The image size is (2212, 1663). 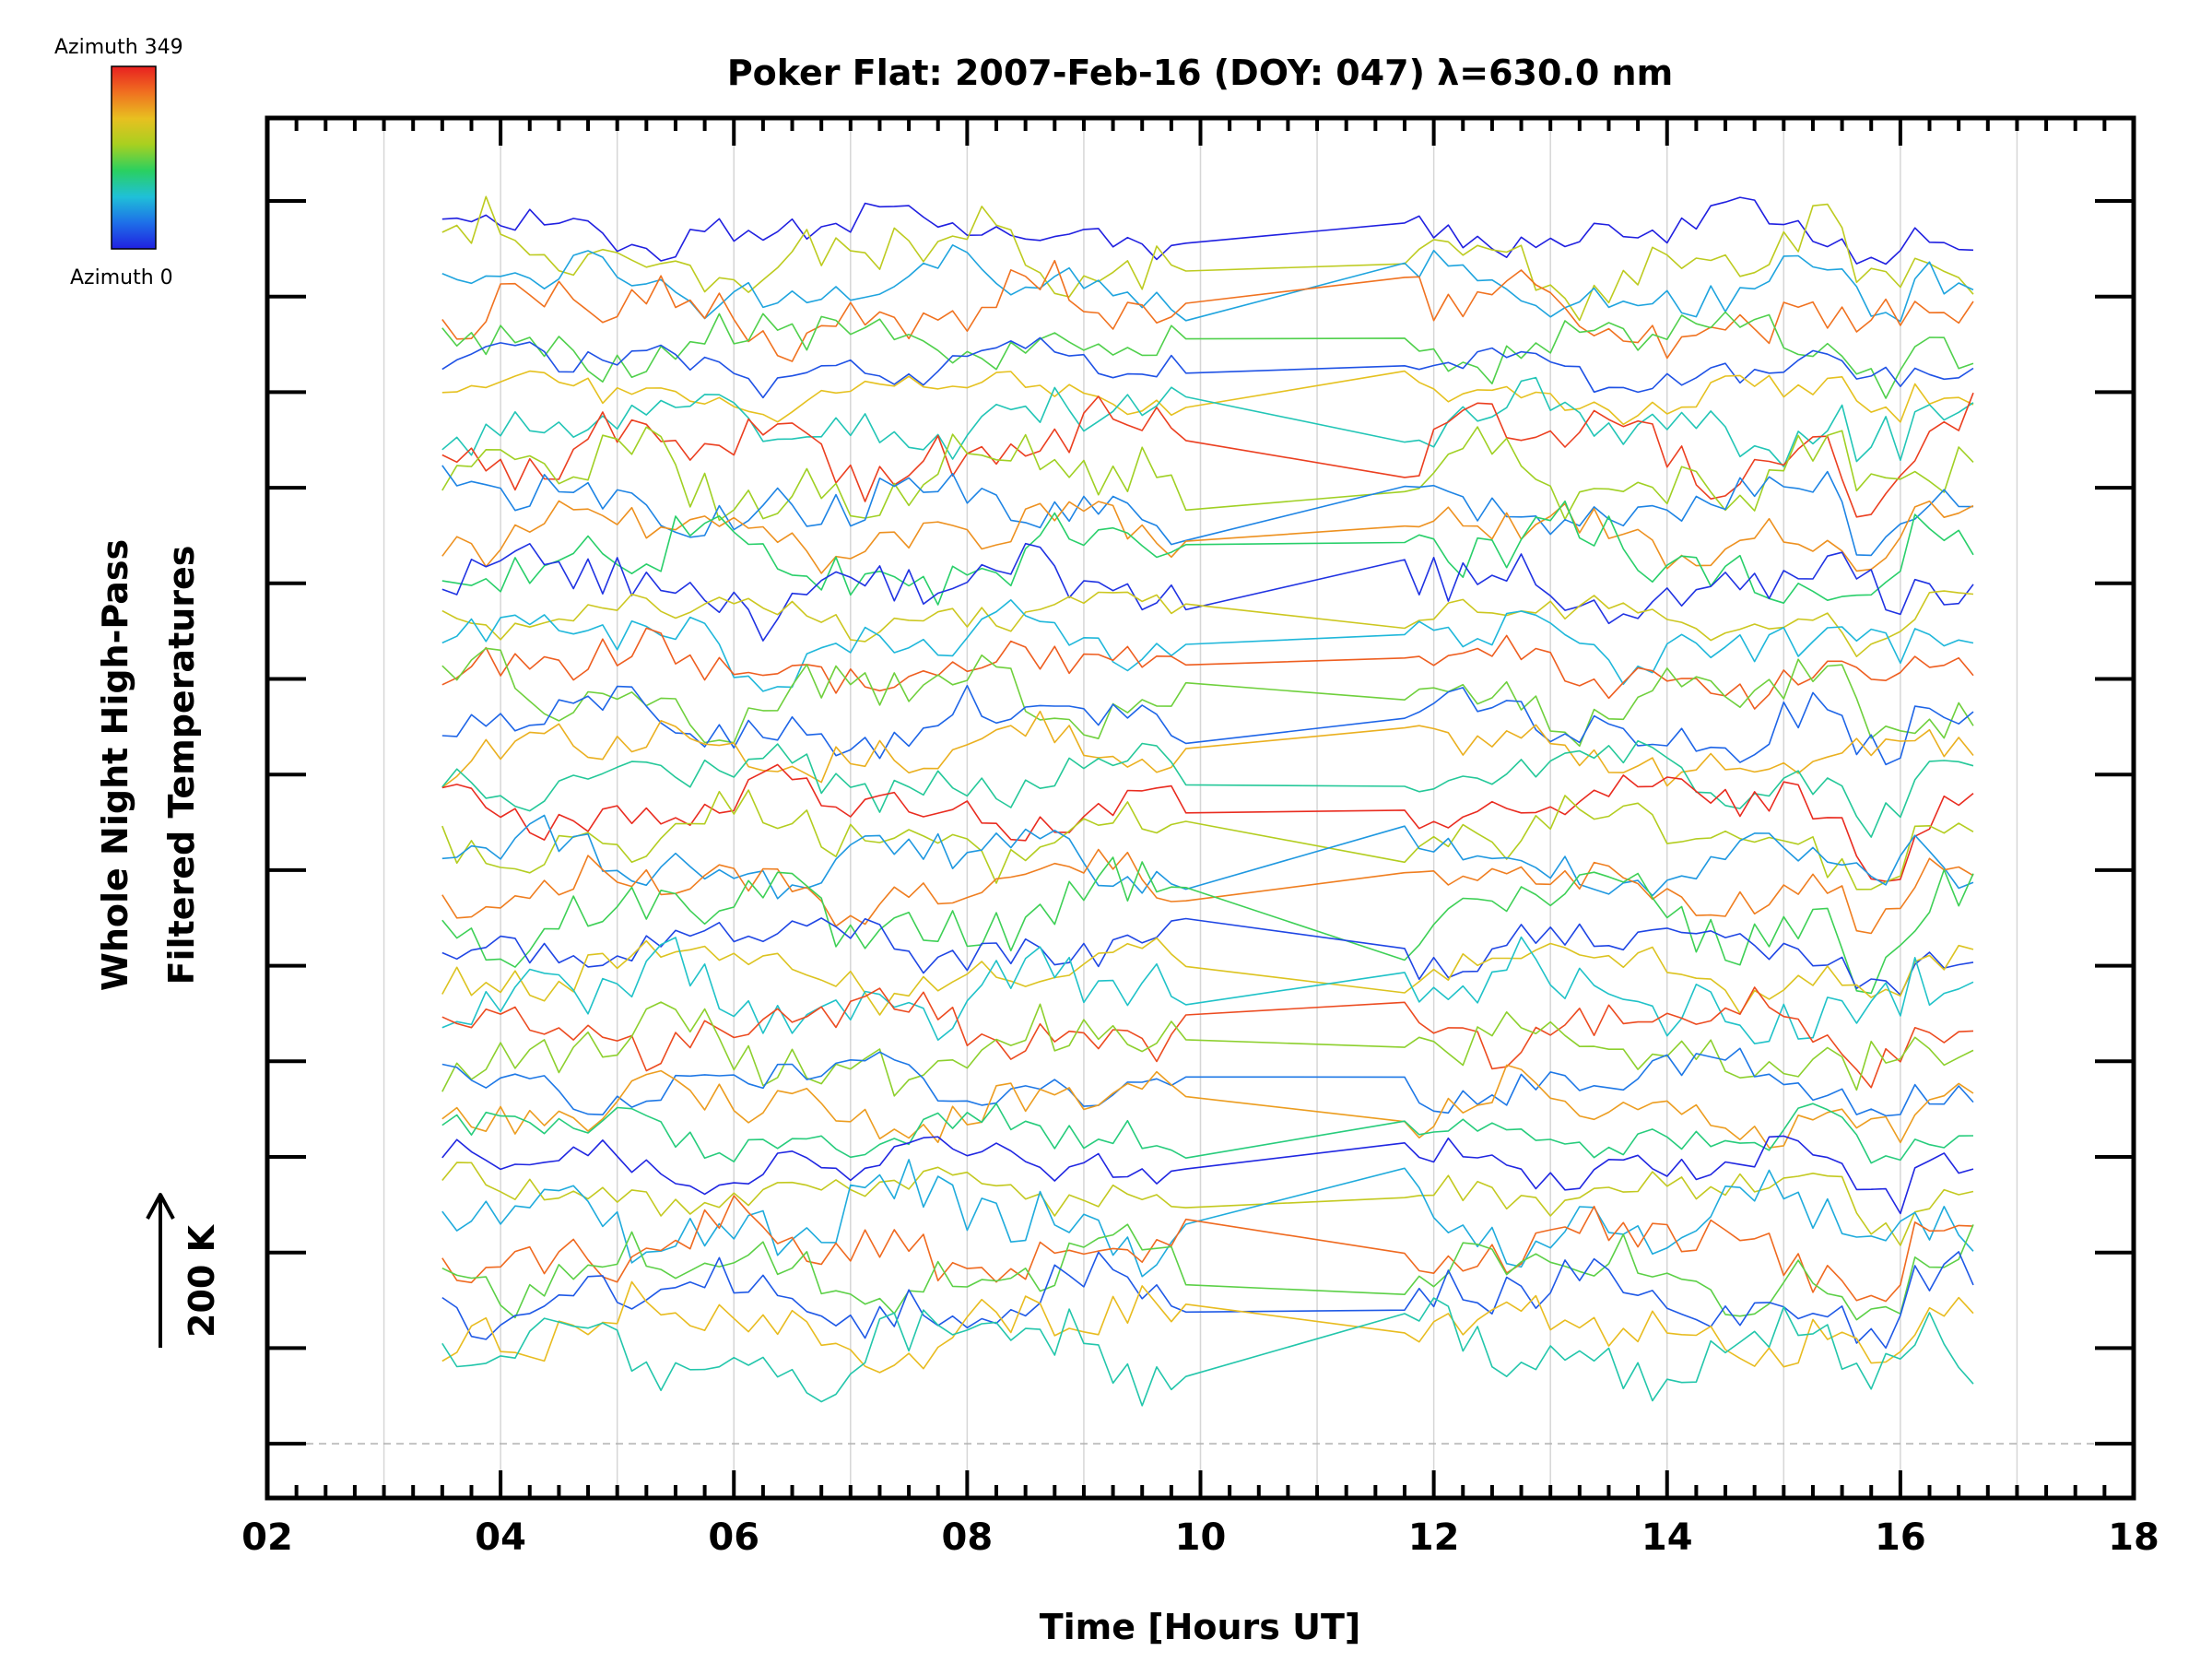 I want to click on x-tick-label: 16, so click(x=1900, y=1537).